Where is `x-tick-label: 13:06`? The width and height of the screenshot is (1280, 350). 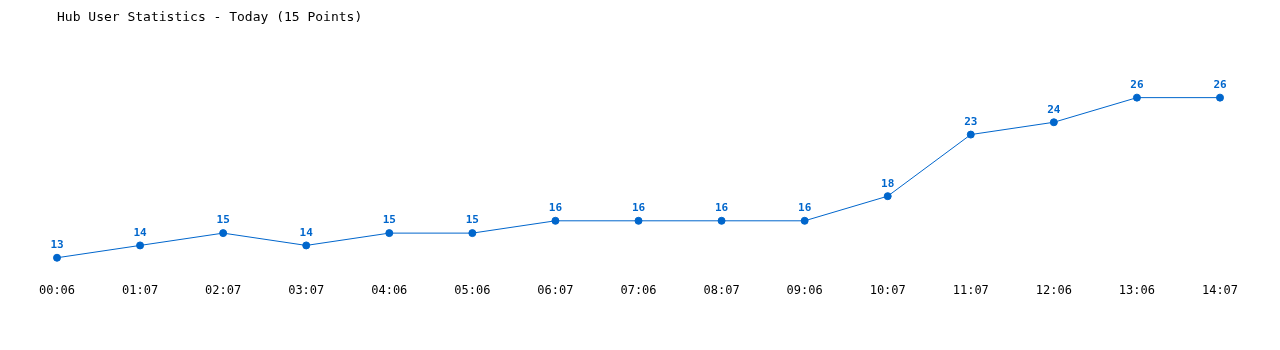
x-tick-label: 13:06 is located at coordinates (1136, 289).